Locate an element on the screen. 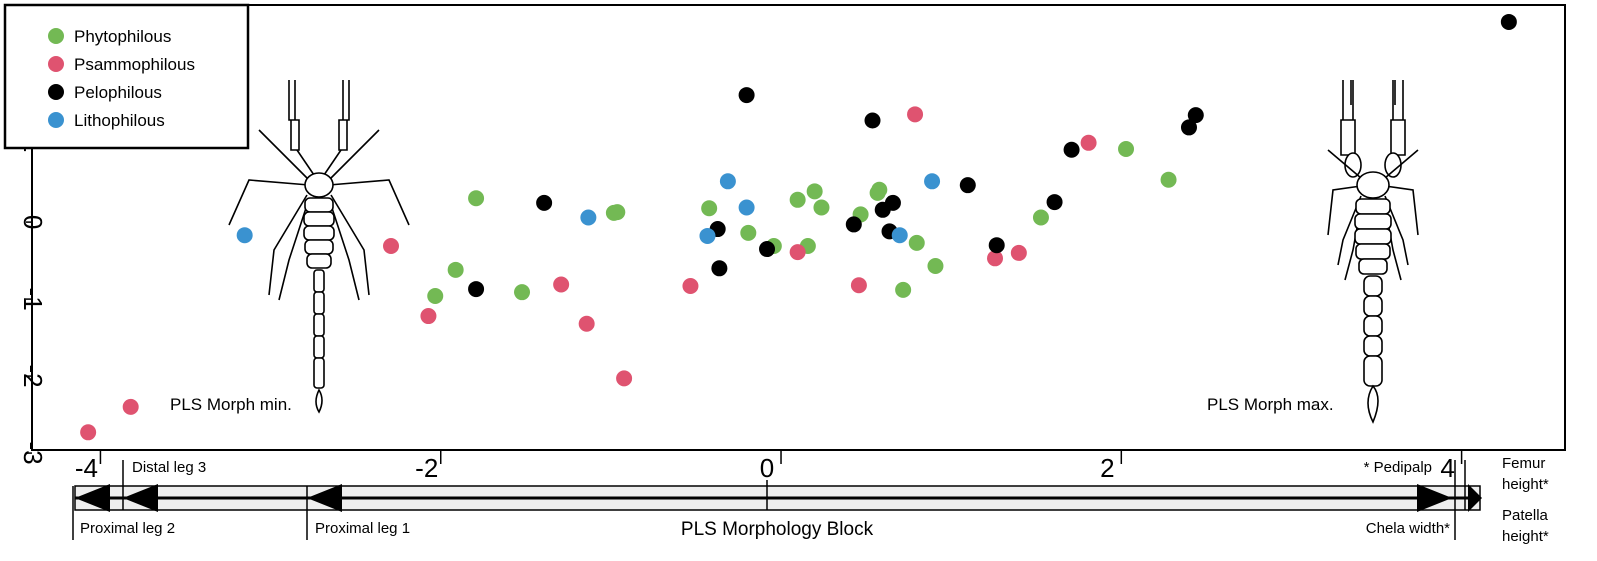 The height and width of the screenshot is (561, 1597). x-tick-label: -2 is located at coordinates (426, 468).